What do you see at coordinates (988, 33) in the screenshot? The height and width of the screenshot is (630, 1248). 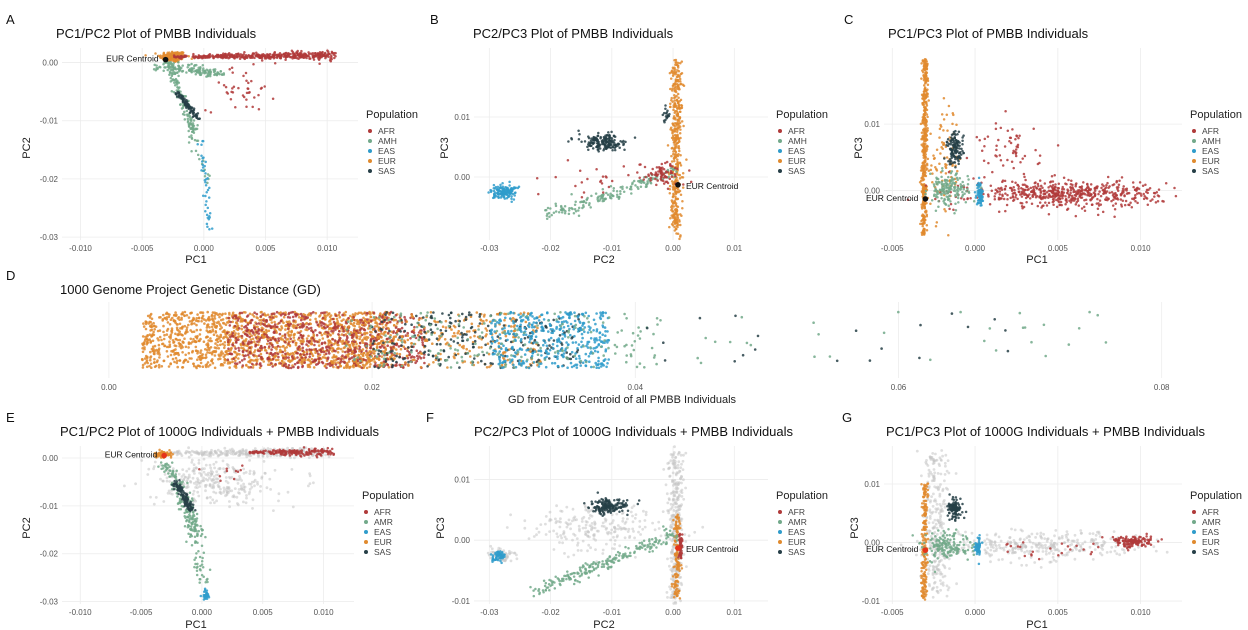 I see `panel-title: PC1/PC3 Plot of PMBB Individuals` at bounding box center [988, 33].